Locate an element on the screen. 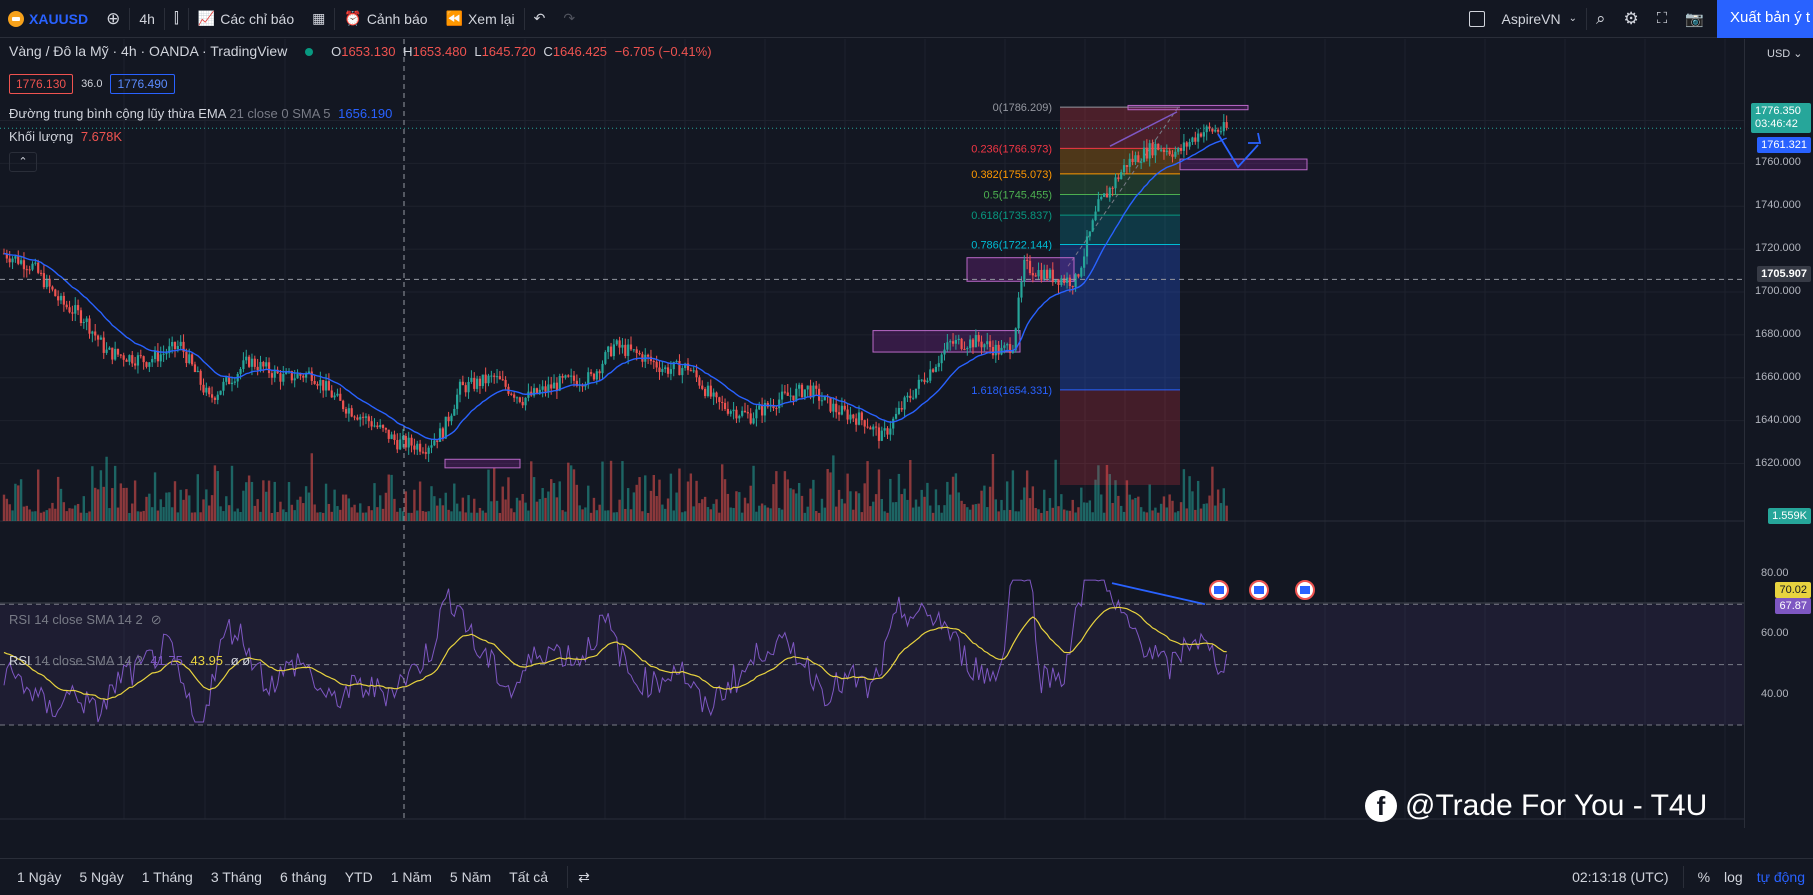 This screenshot has height=895, width=1813. trend-drawings is located at coordinates (1185, 358).